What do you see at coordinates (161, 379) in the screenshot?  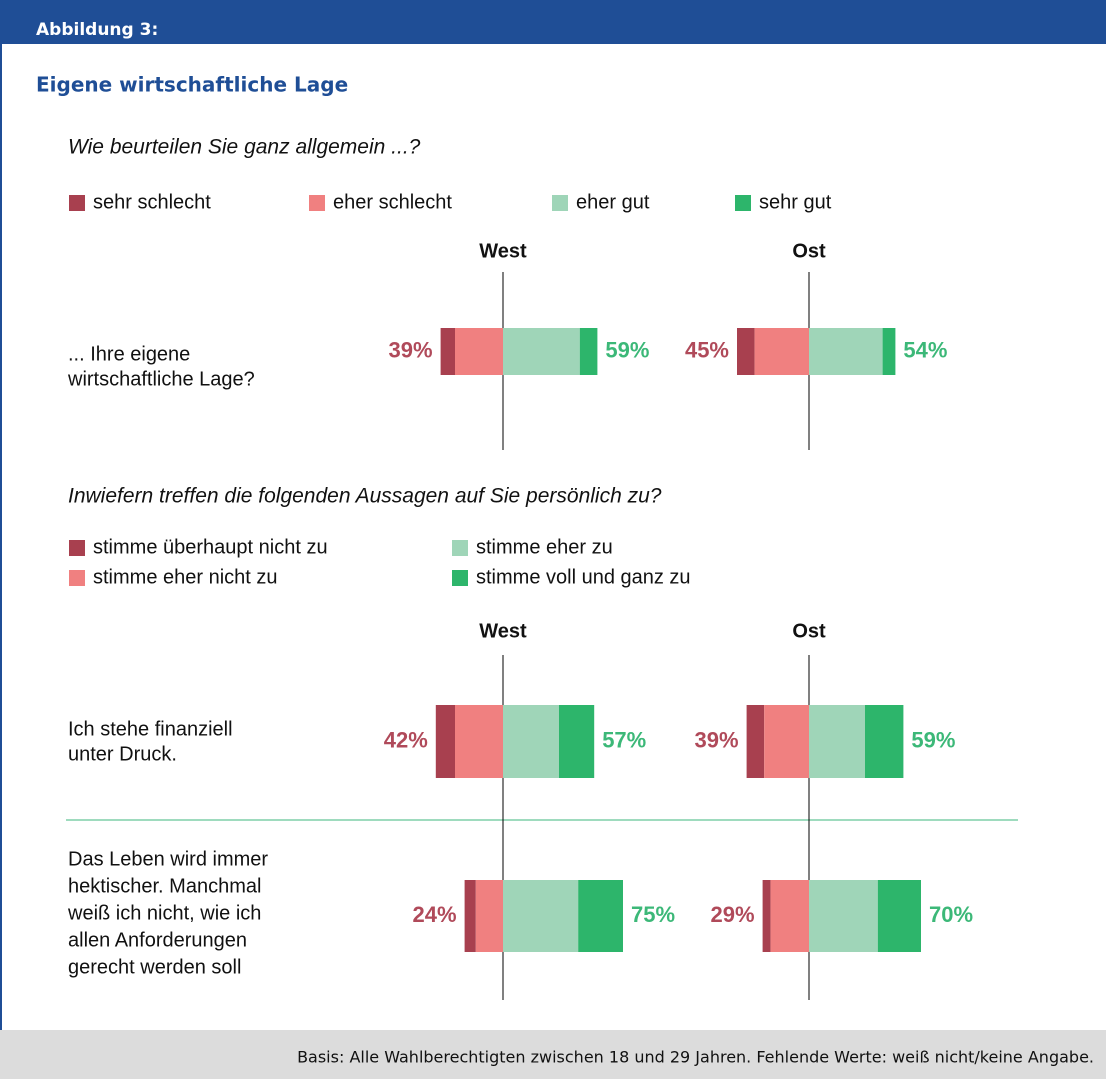 I see `row-label: wirtschaftliche Lage?` at bounding box center [161, 379].